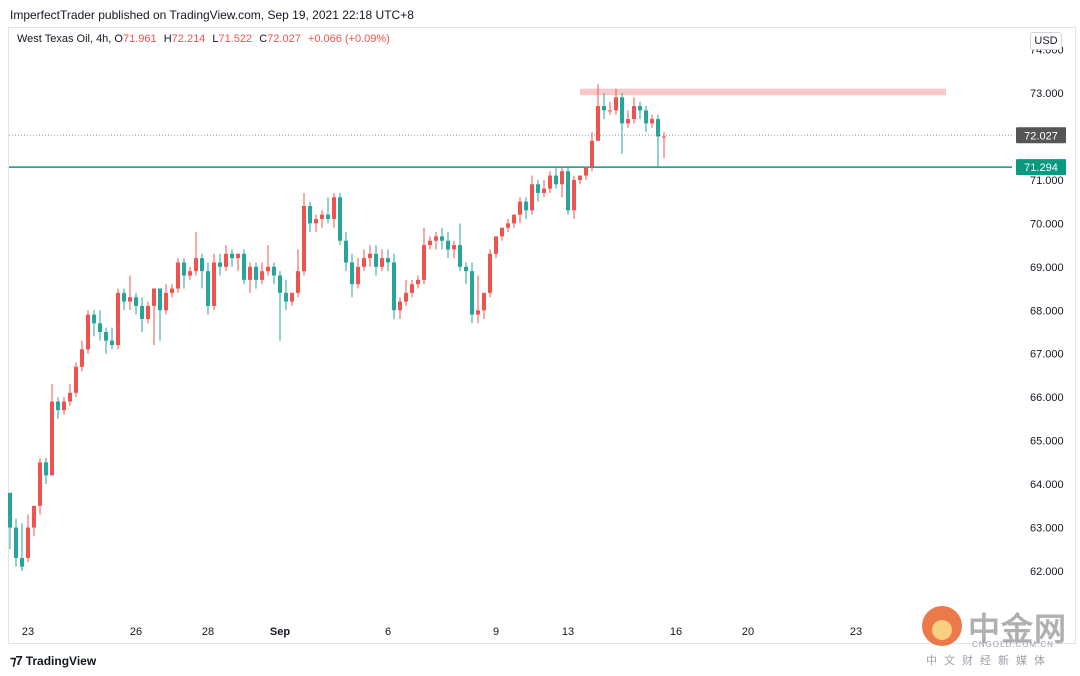 This screenshot has width=1080, height=676. I want to click on currency-button: USD, so click(1046, 41).